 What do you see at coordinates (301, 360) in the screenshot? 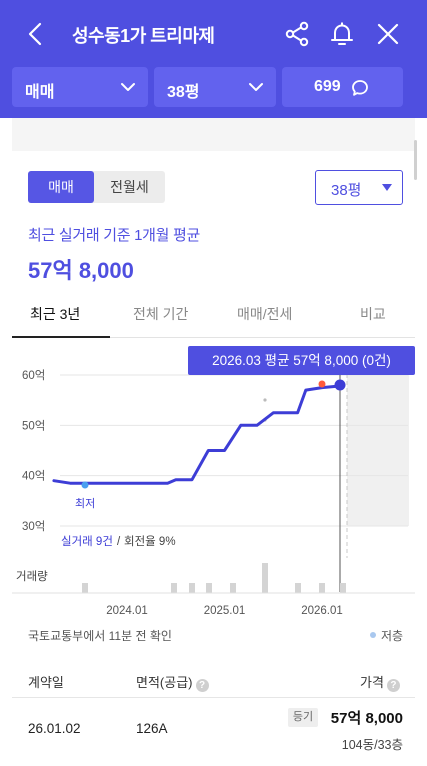
I see `chart-tooltip: 2026.03 평균 57억 8,000 (0건)` at bounding box center [301, 360].